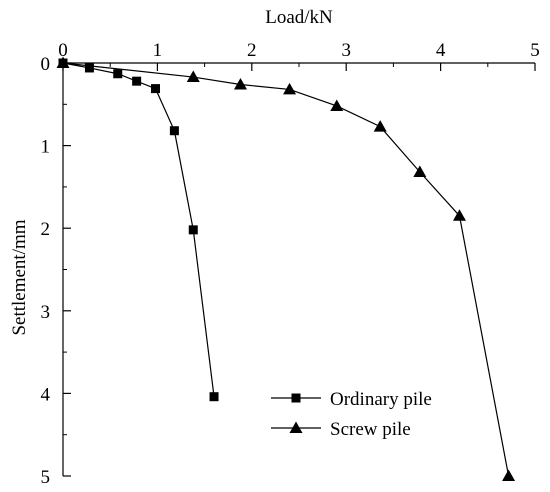 This screenshot has height=492, width=550. What do you see at coordinates (46, 477) in the screenshot?
I see `y-tick-label-5: 5` at bounding box center [46, 477].